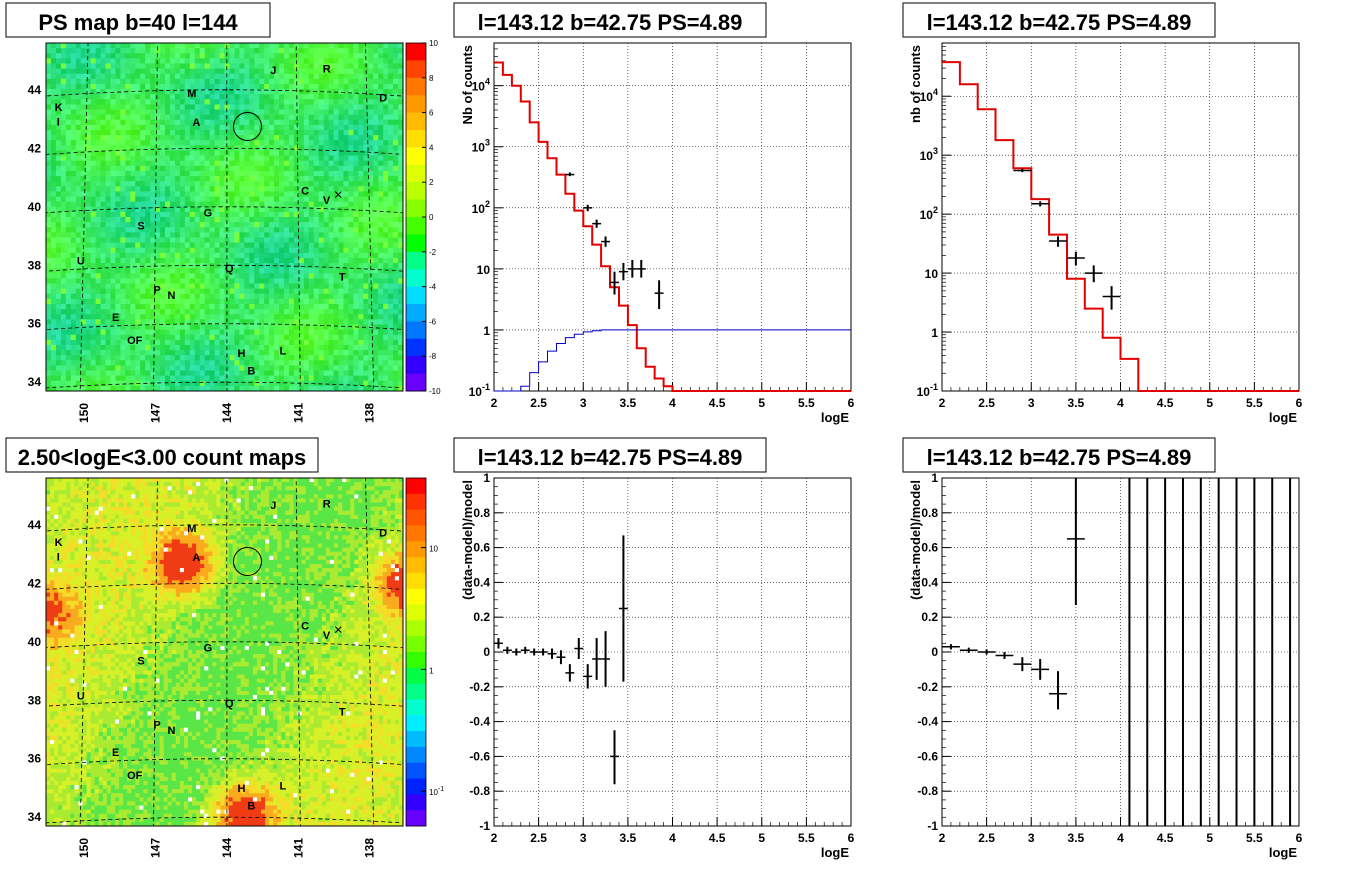  What do you see at coordinates (416, 173) in the screenshot?
I see `palette-swatch` at bounding box center [416, 173].